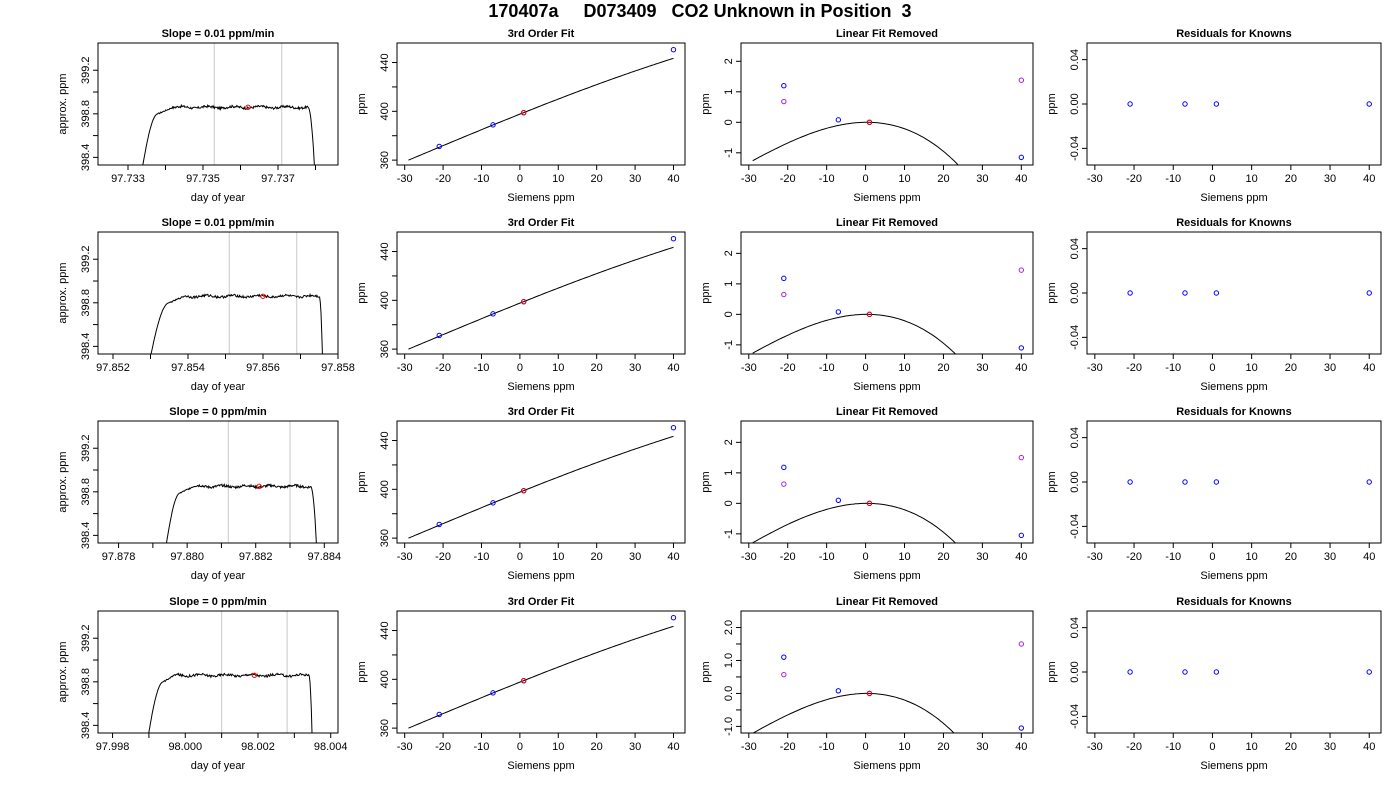  I want to click on x-tick-label: -20, so click(1134, 179).